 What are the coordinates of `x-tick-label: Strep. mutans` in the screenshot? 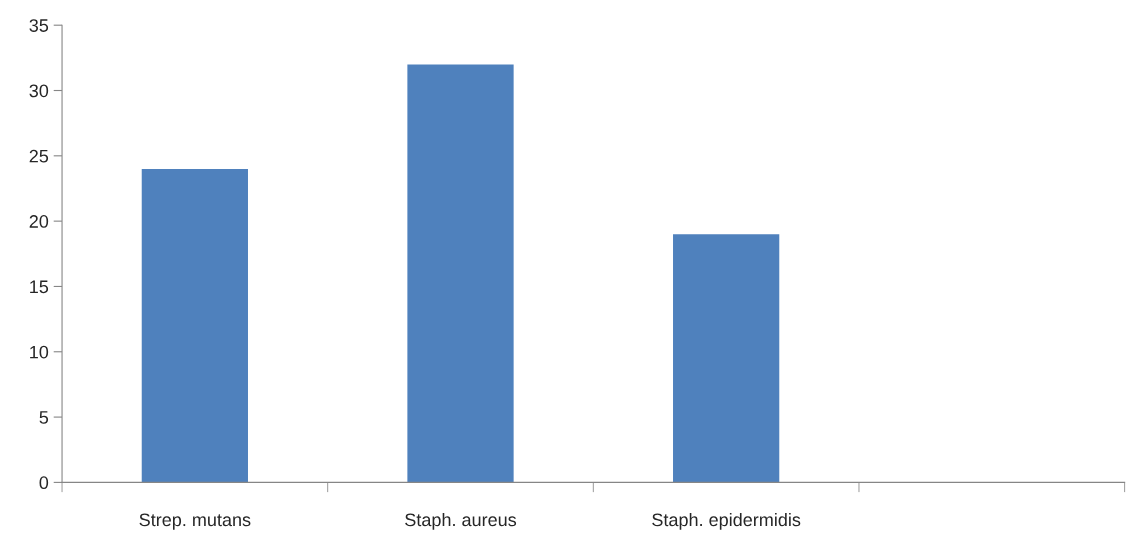 It's located at (195, 521).